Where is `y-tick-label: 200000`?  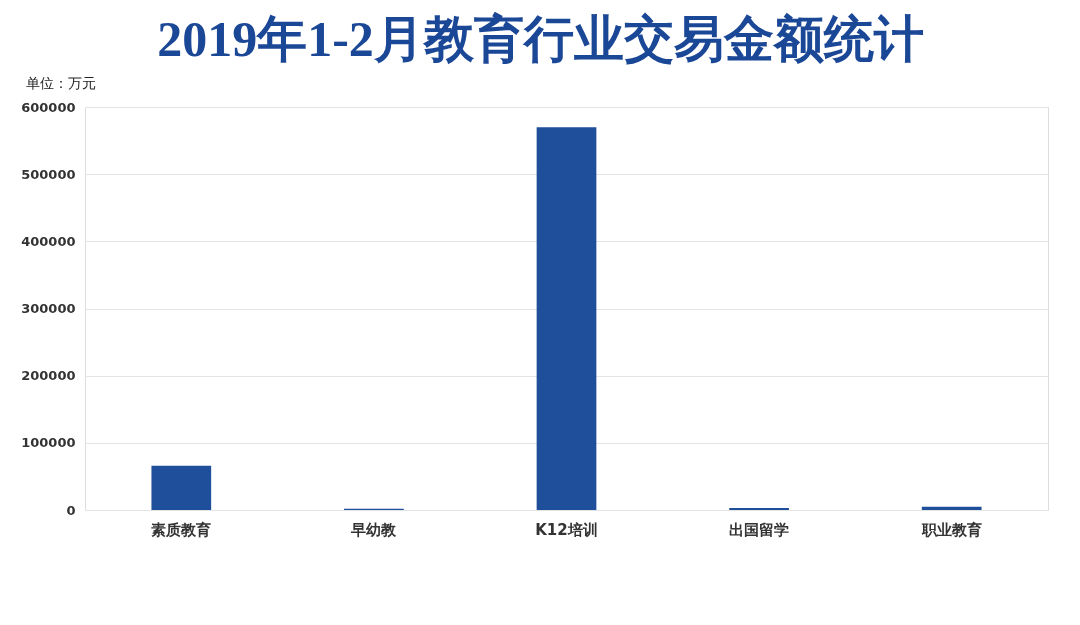 y-tick-label: 200000 is located at coordinates (48, 376).